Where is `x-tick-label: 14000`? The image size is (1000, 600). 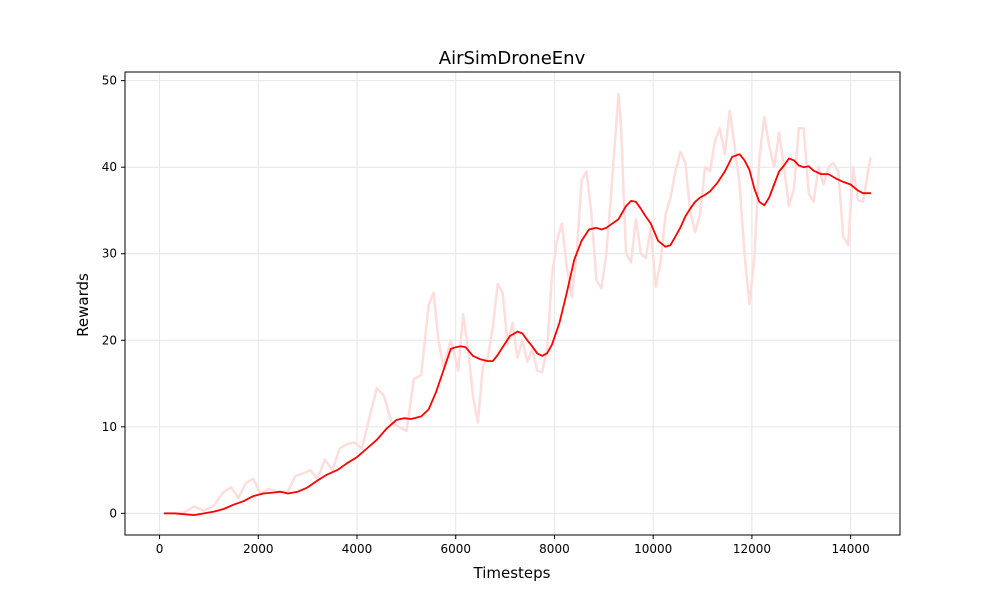 x-tick-label: 14000 is located at coordinates (851, 549).